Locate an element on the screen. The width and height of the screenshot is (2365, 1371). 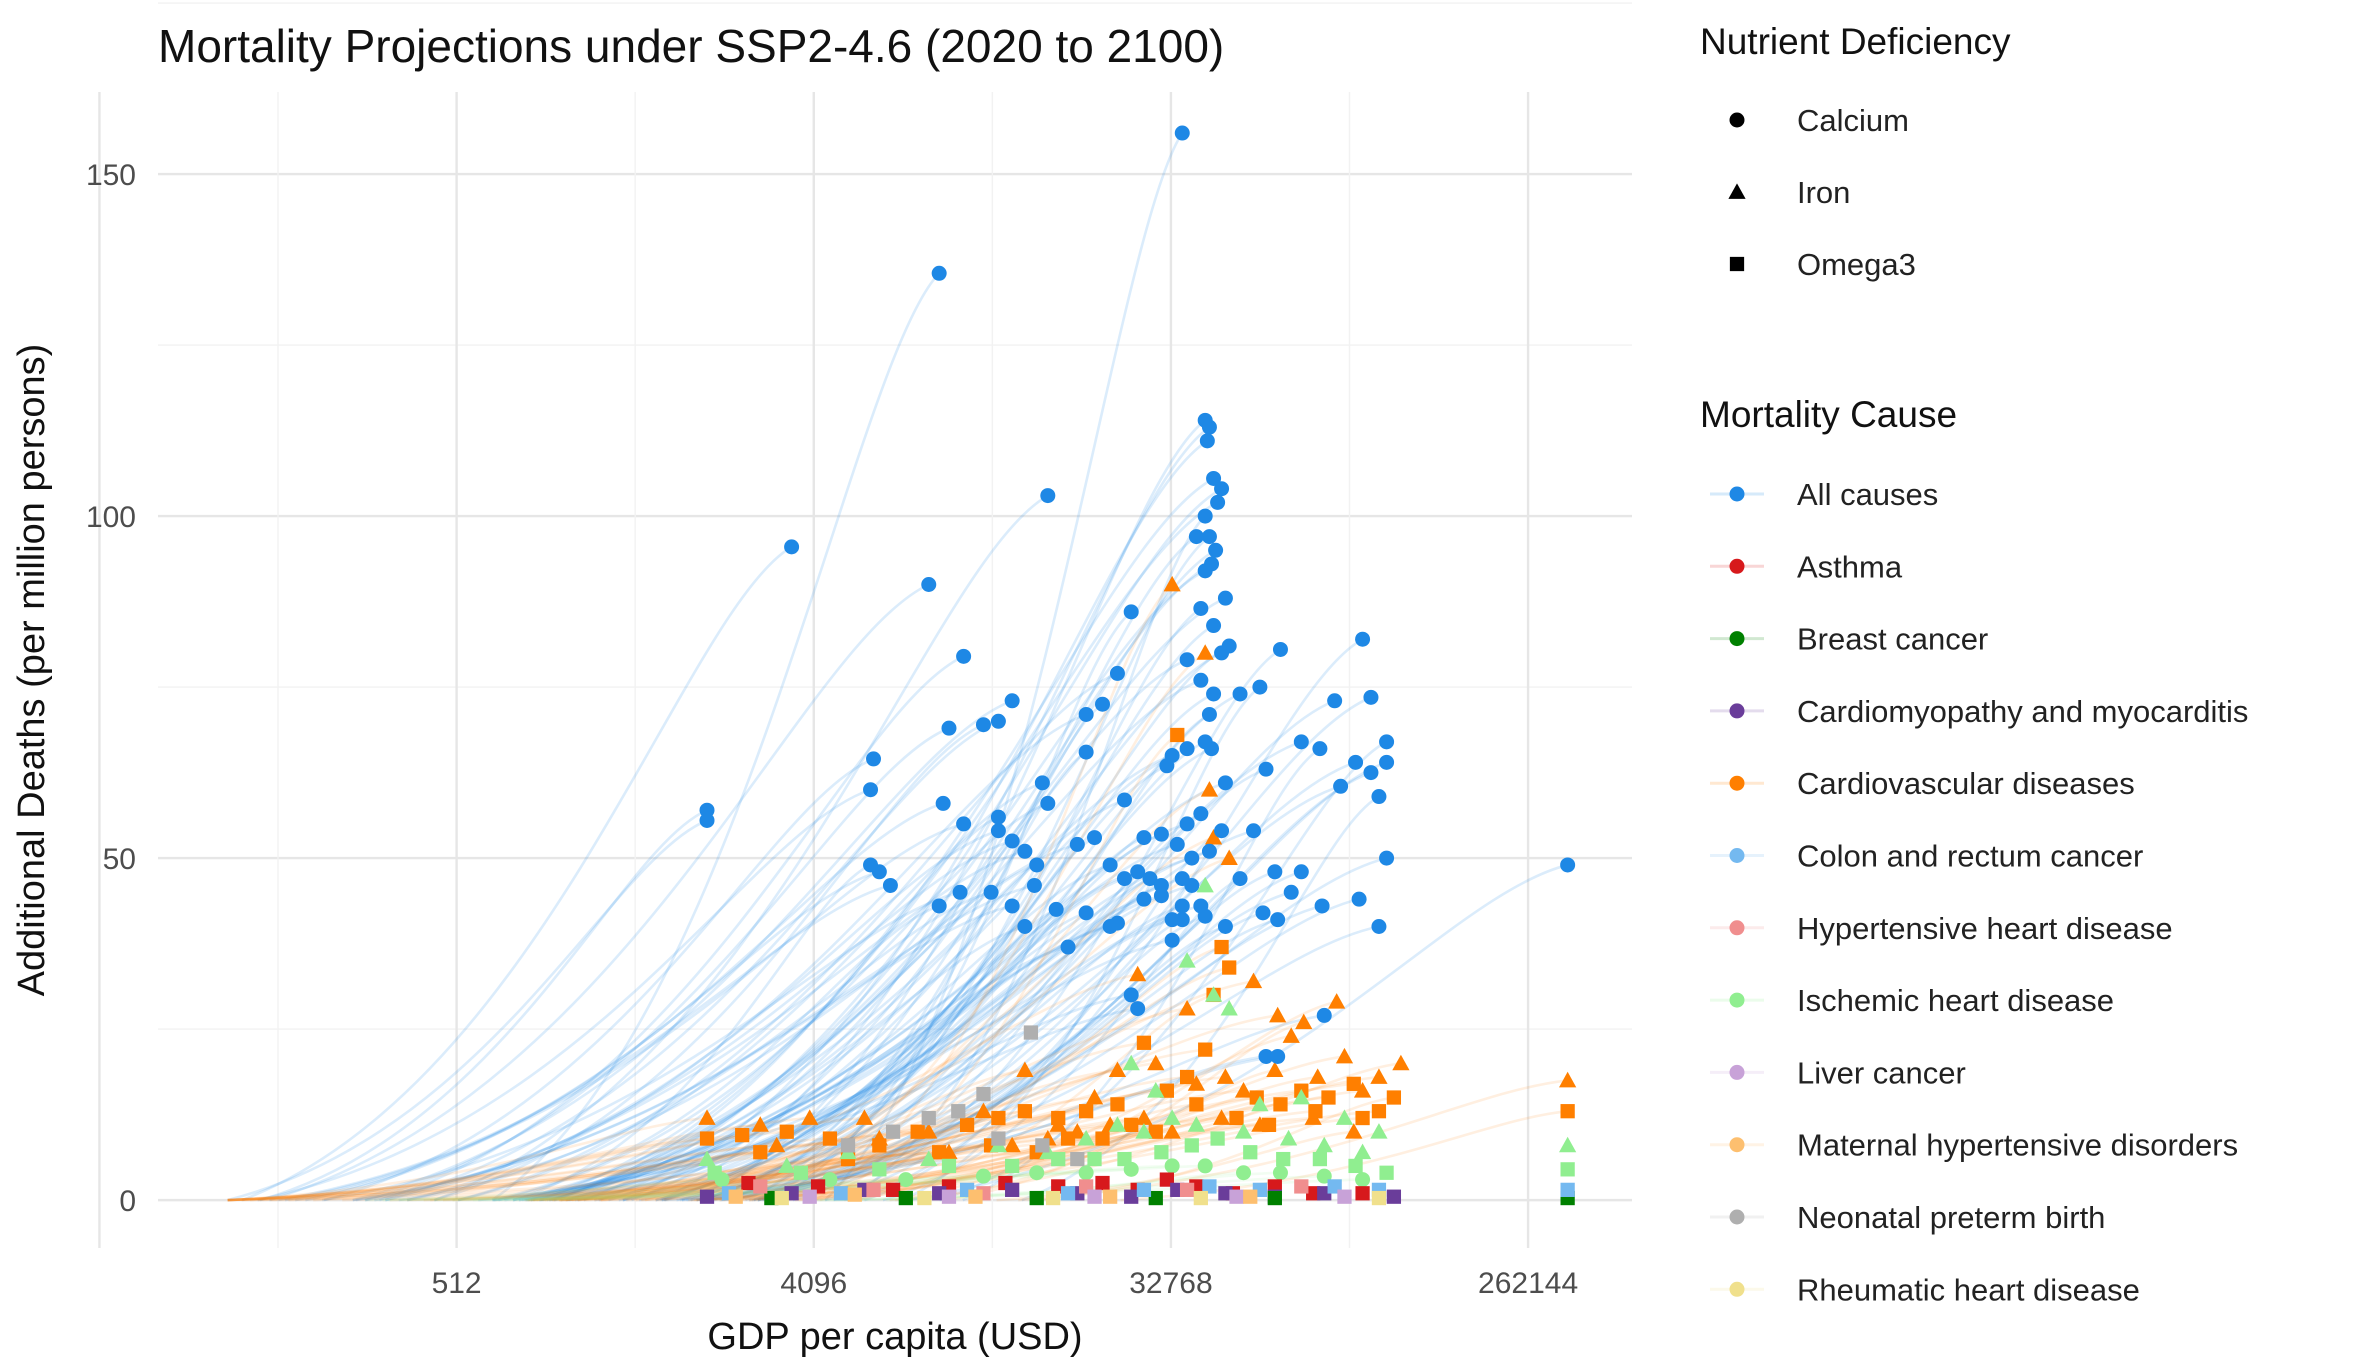
shape-legend-title: Nutrient Deficiency is located at coordinates (1855, 41).